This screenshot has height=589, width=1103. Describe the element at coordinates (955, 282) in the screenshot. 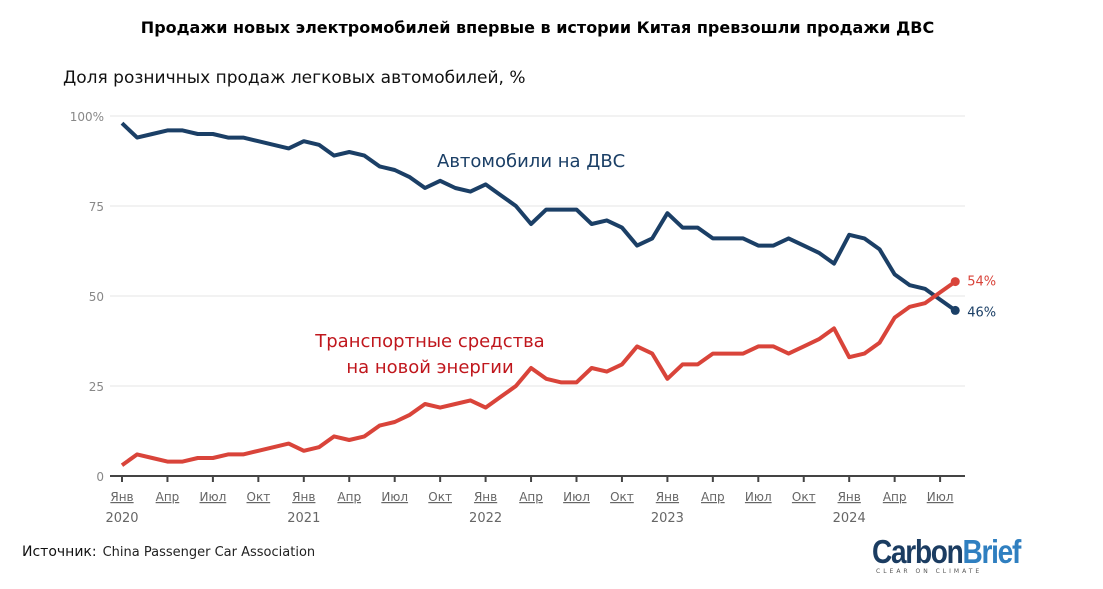

I see `nev-end-point` at that location.